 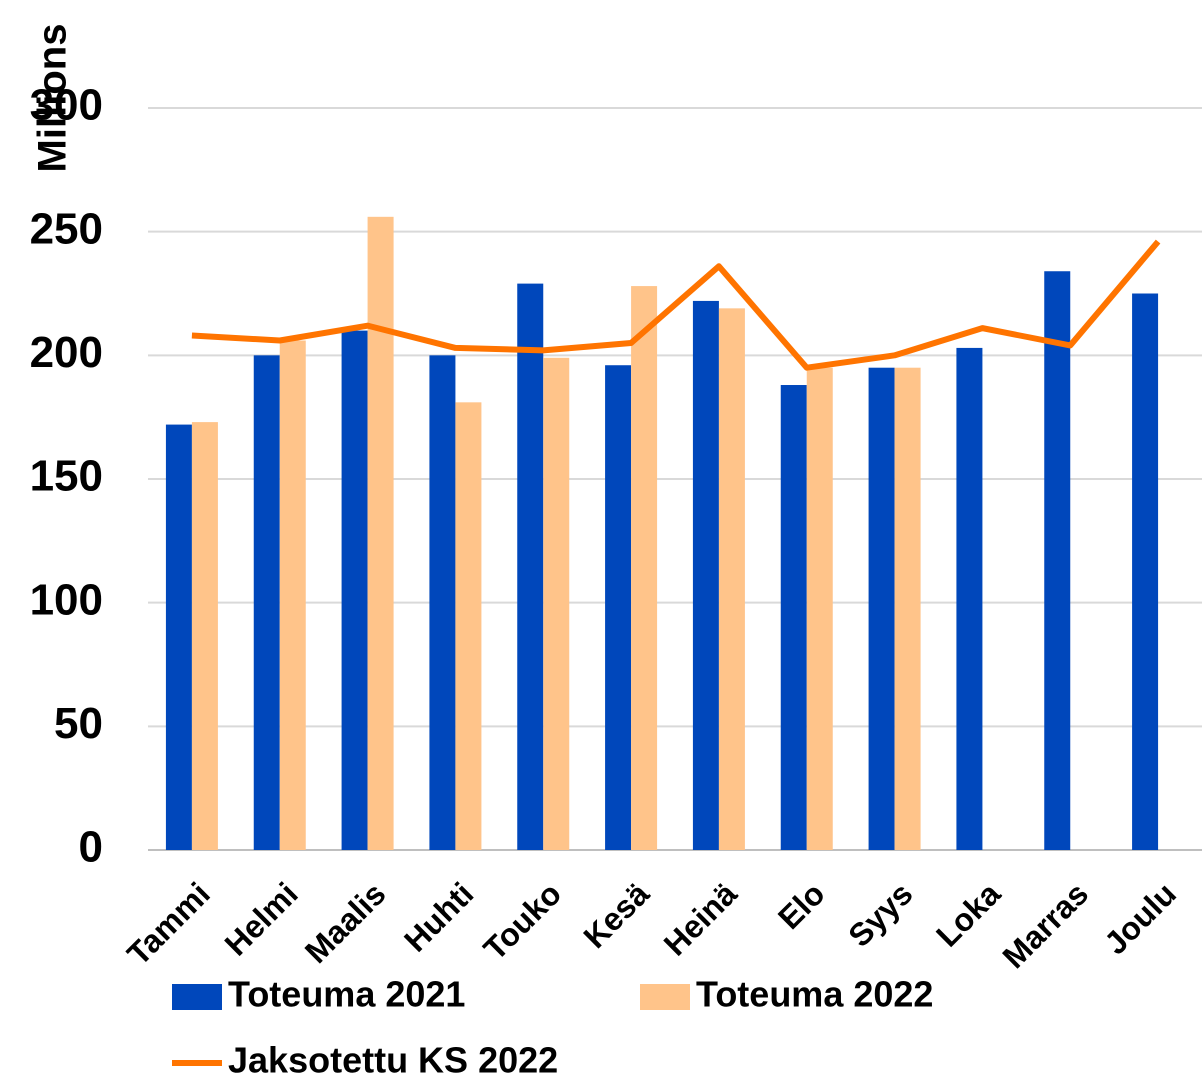 What do you see at coordinates (261, 918) in the screenshot?
I see `x-tick-label: Helmi` at bounding box center [261, 918].